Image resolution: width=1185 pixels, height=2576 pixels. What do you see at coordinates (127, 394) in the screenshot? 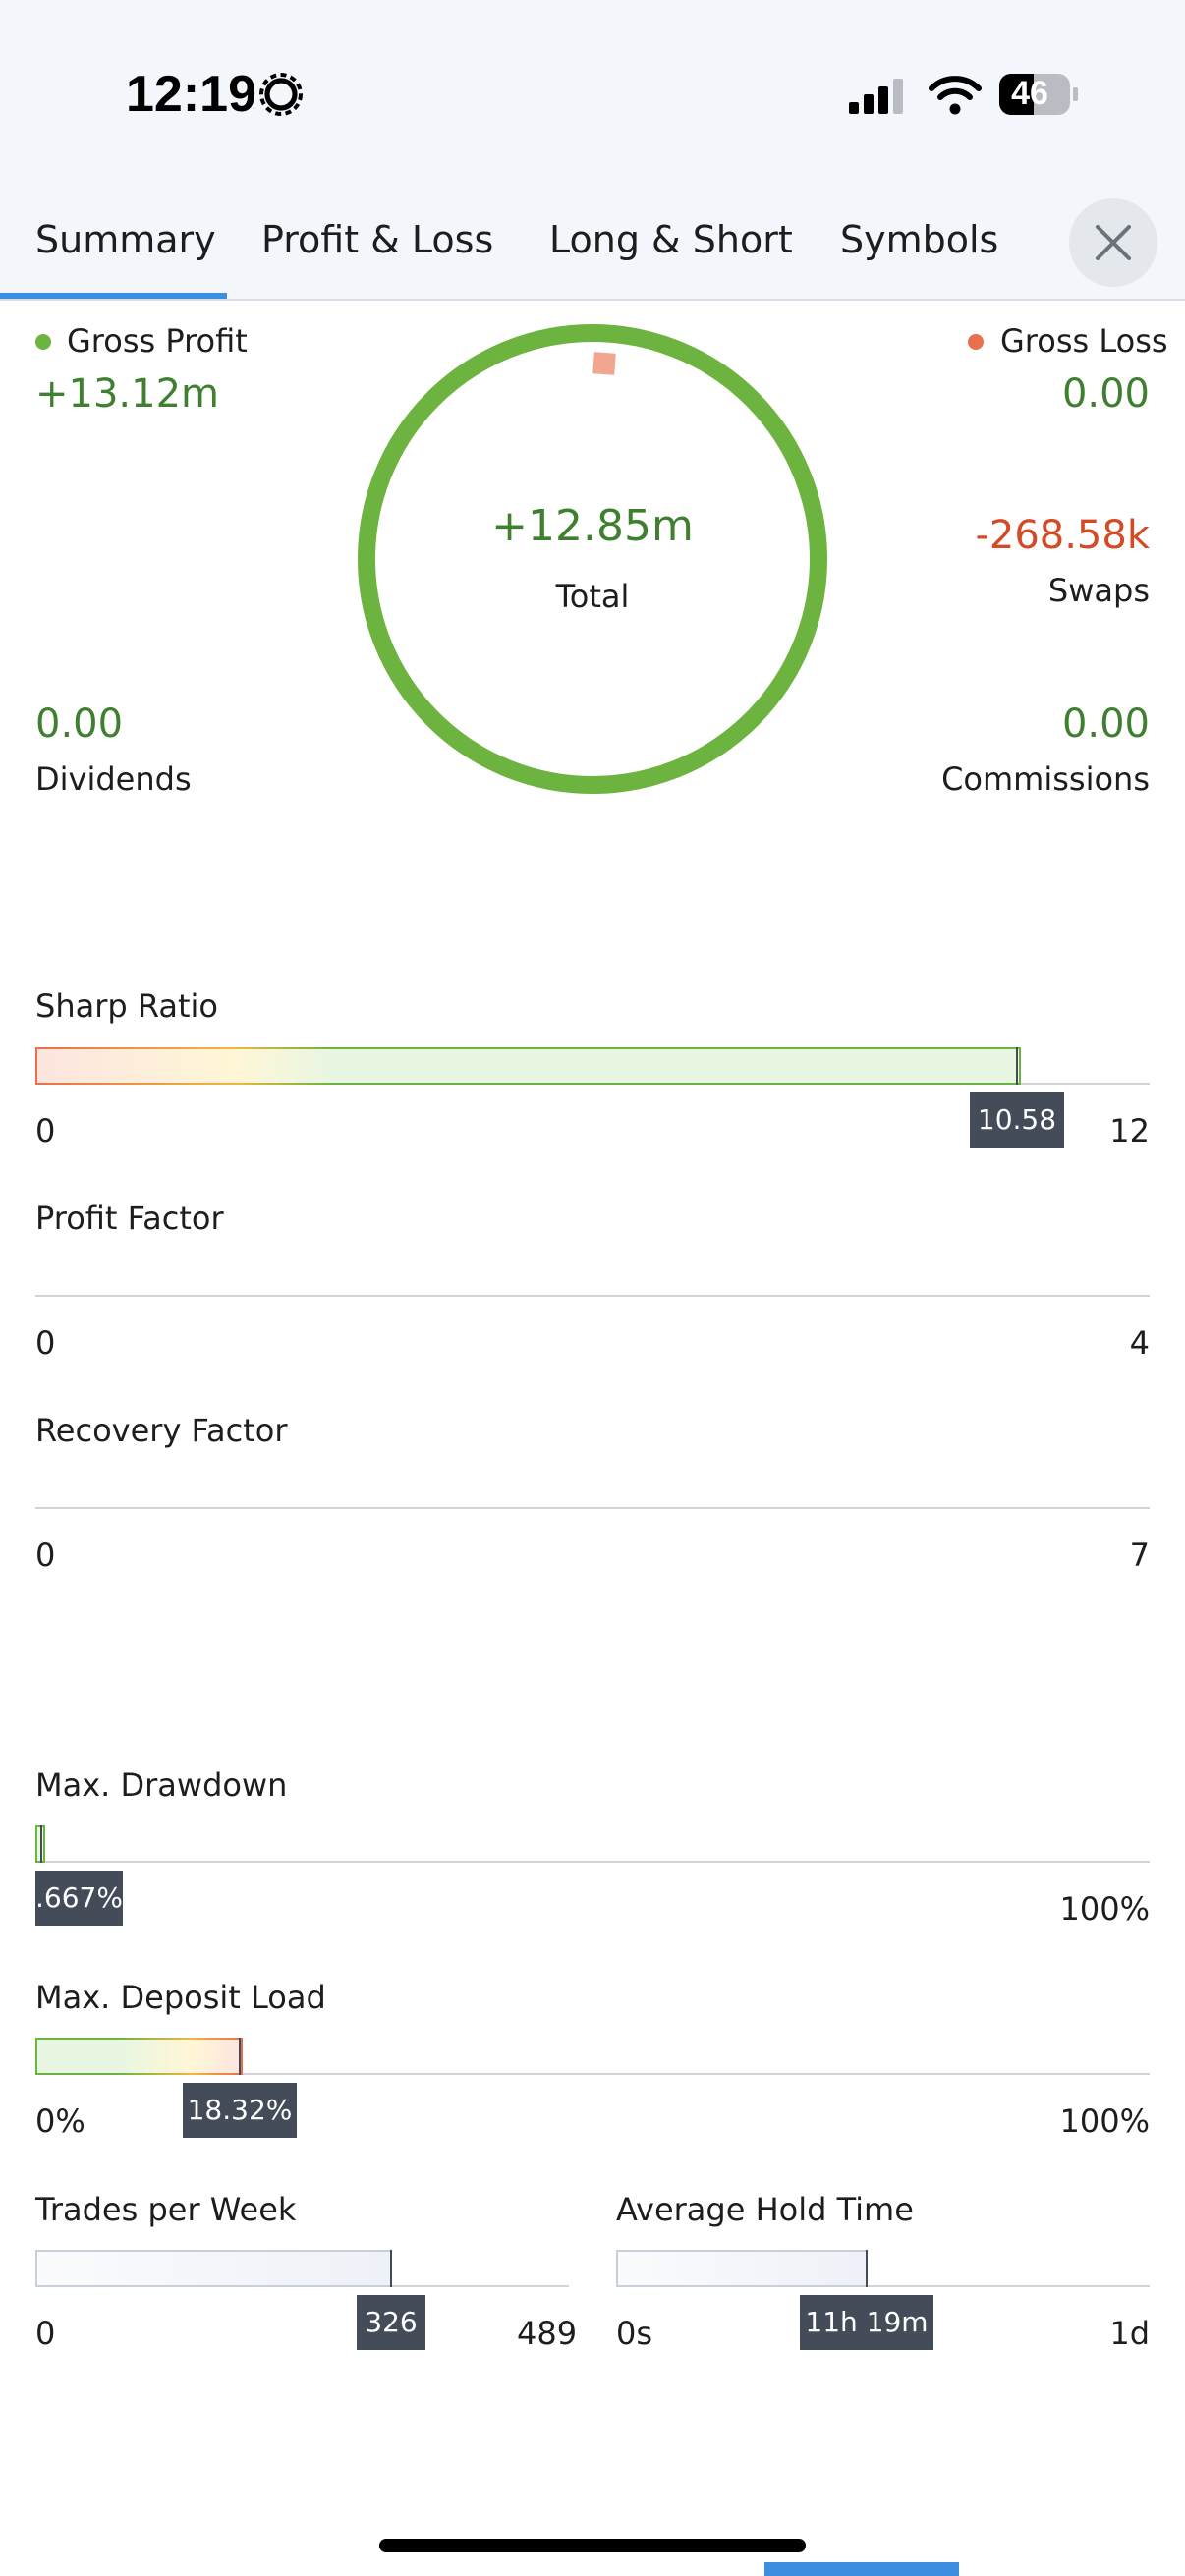
I see `gross-profit-value: +13.12m` at bounding box center [127, 394].